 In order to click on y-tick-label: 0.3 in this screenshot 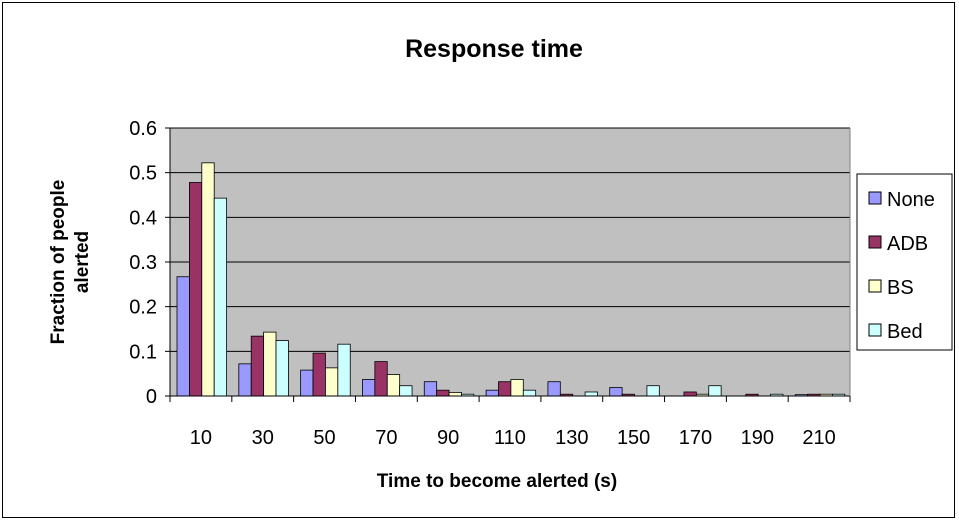, I will do `click(143, 263)`.